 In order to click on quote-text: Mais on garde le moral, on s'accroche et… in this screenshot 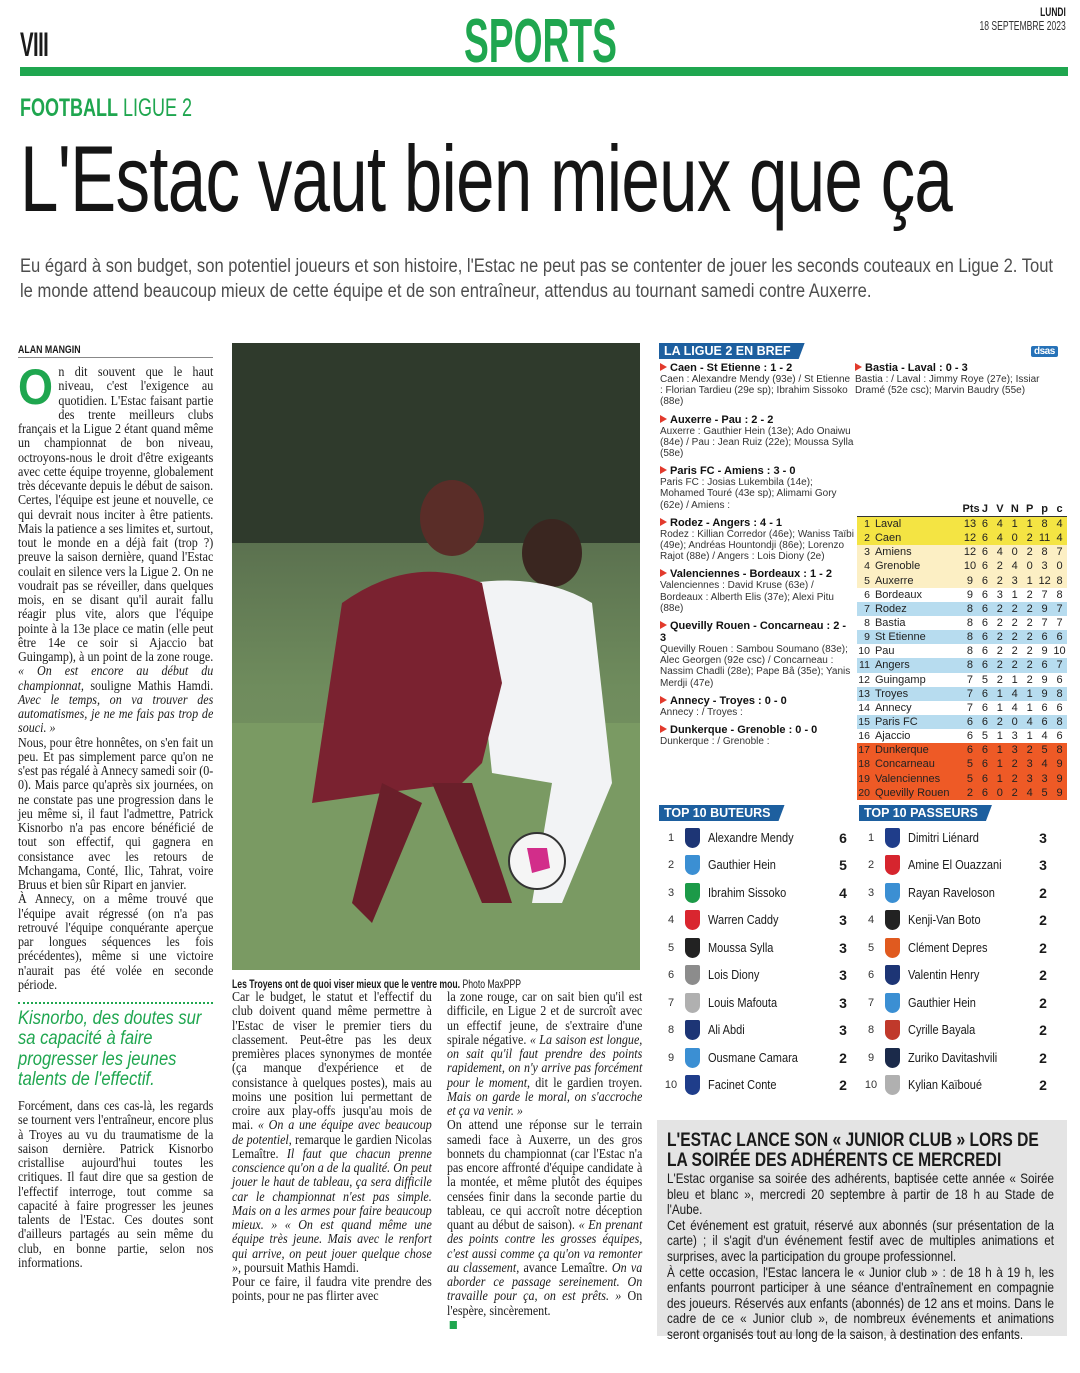, I will do `click(545, 1103)`.